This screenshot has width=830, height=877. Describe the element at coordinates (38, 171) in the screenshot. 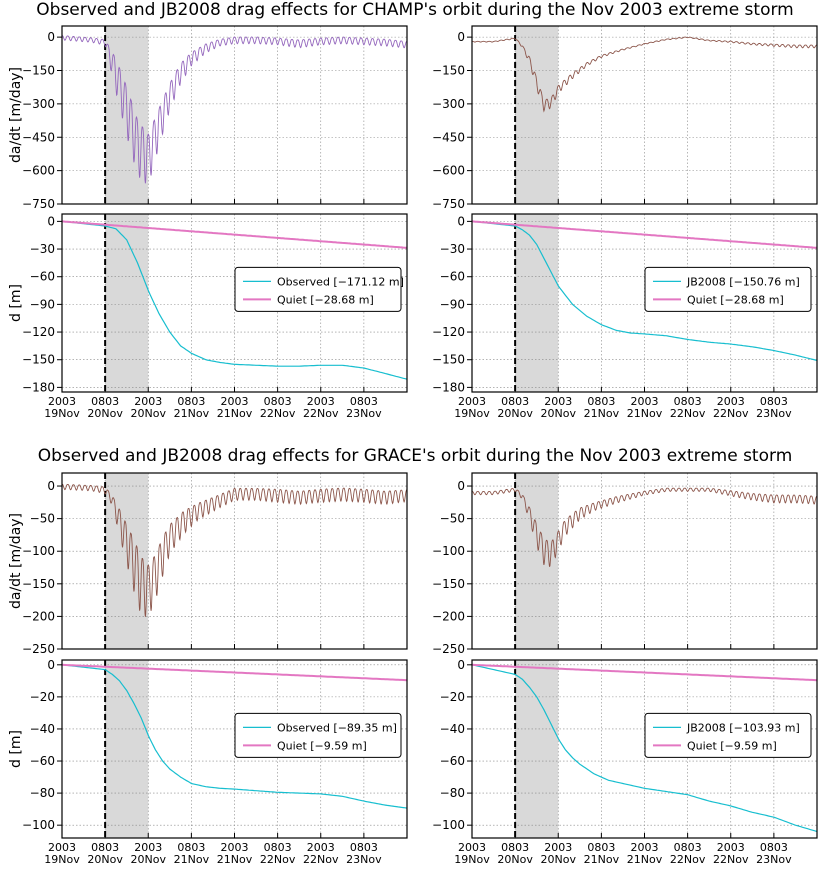

I see `y-tick-label: −600` at that location.